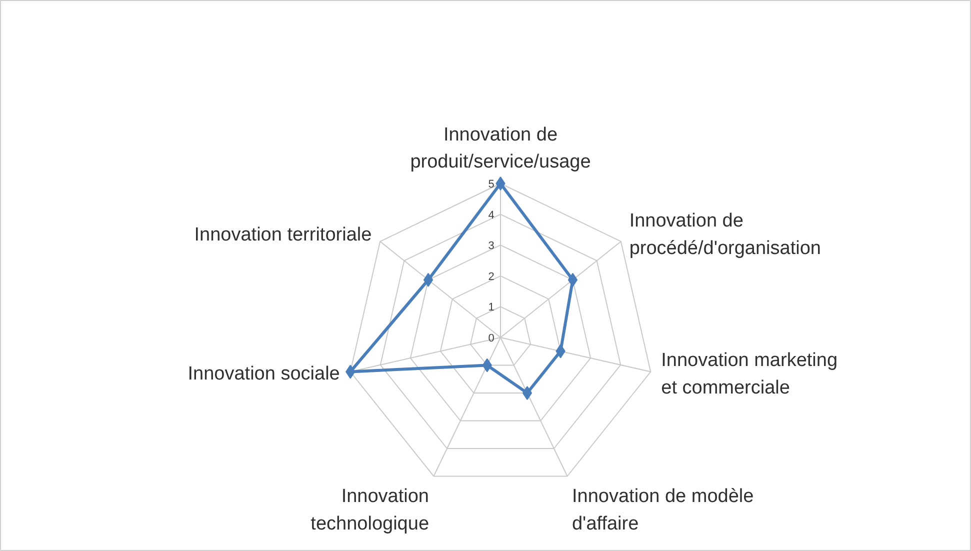  Describe the element at coordinates (749, 374) in the screenshot. I see `spoke-label: Innovation marketing et commerciale` at that location.